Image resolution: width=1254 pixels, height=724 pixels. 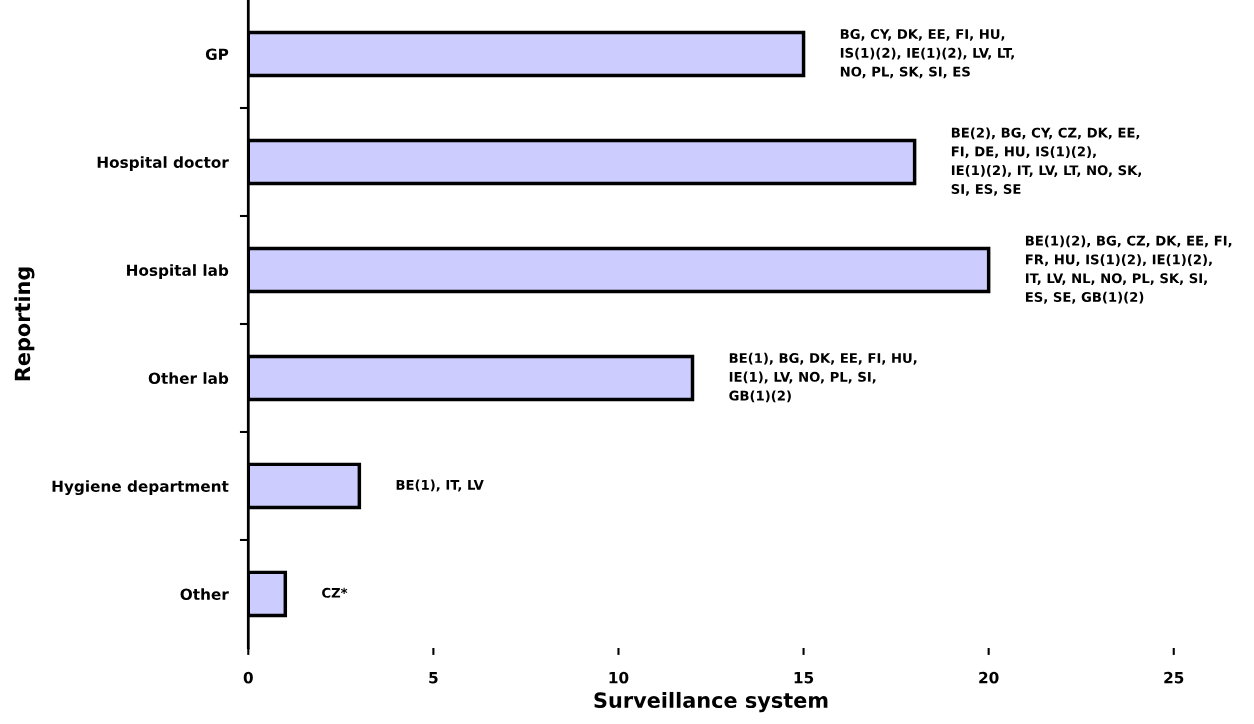 What do you see at coordinates (335, 592) in the screenshot?
I see `annotation: CZ*` at bounding box center [335, 592].